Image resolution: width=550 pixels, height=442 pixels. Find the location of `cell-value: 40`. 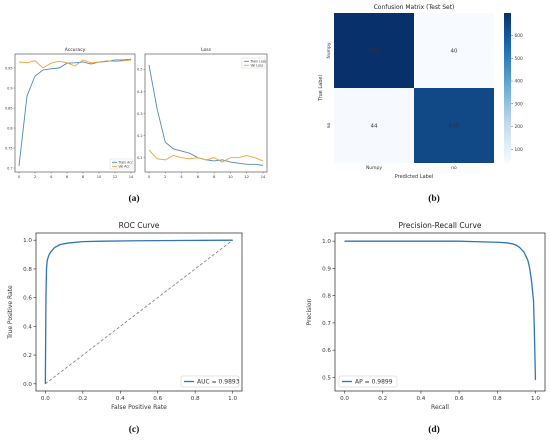

cell-value: 40 is located at coordinates (454, 52).